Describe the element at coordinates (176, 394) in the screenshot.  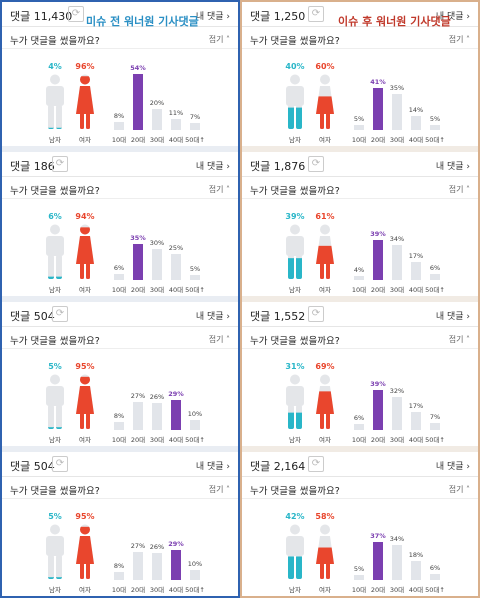
I see `age-percent: 29%` at that location.